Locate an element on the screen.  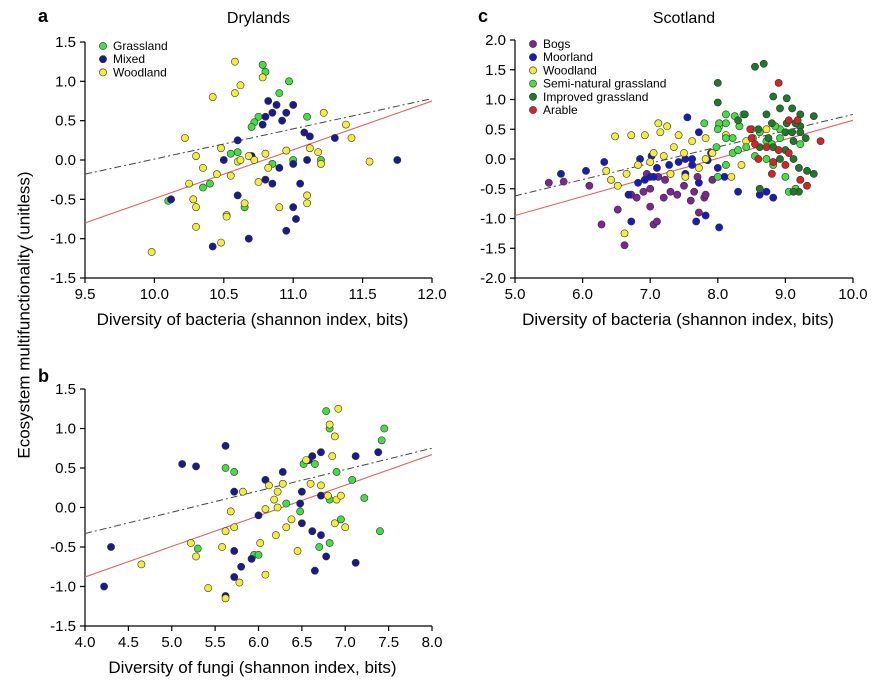
series-arable is located at coordinates (785, 134).